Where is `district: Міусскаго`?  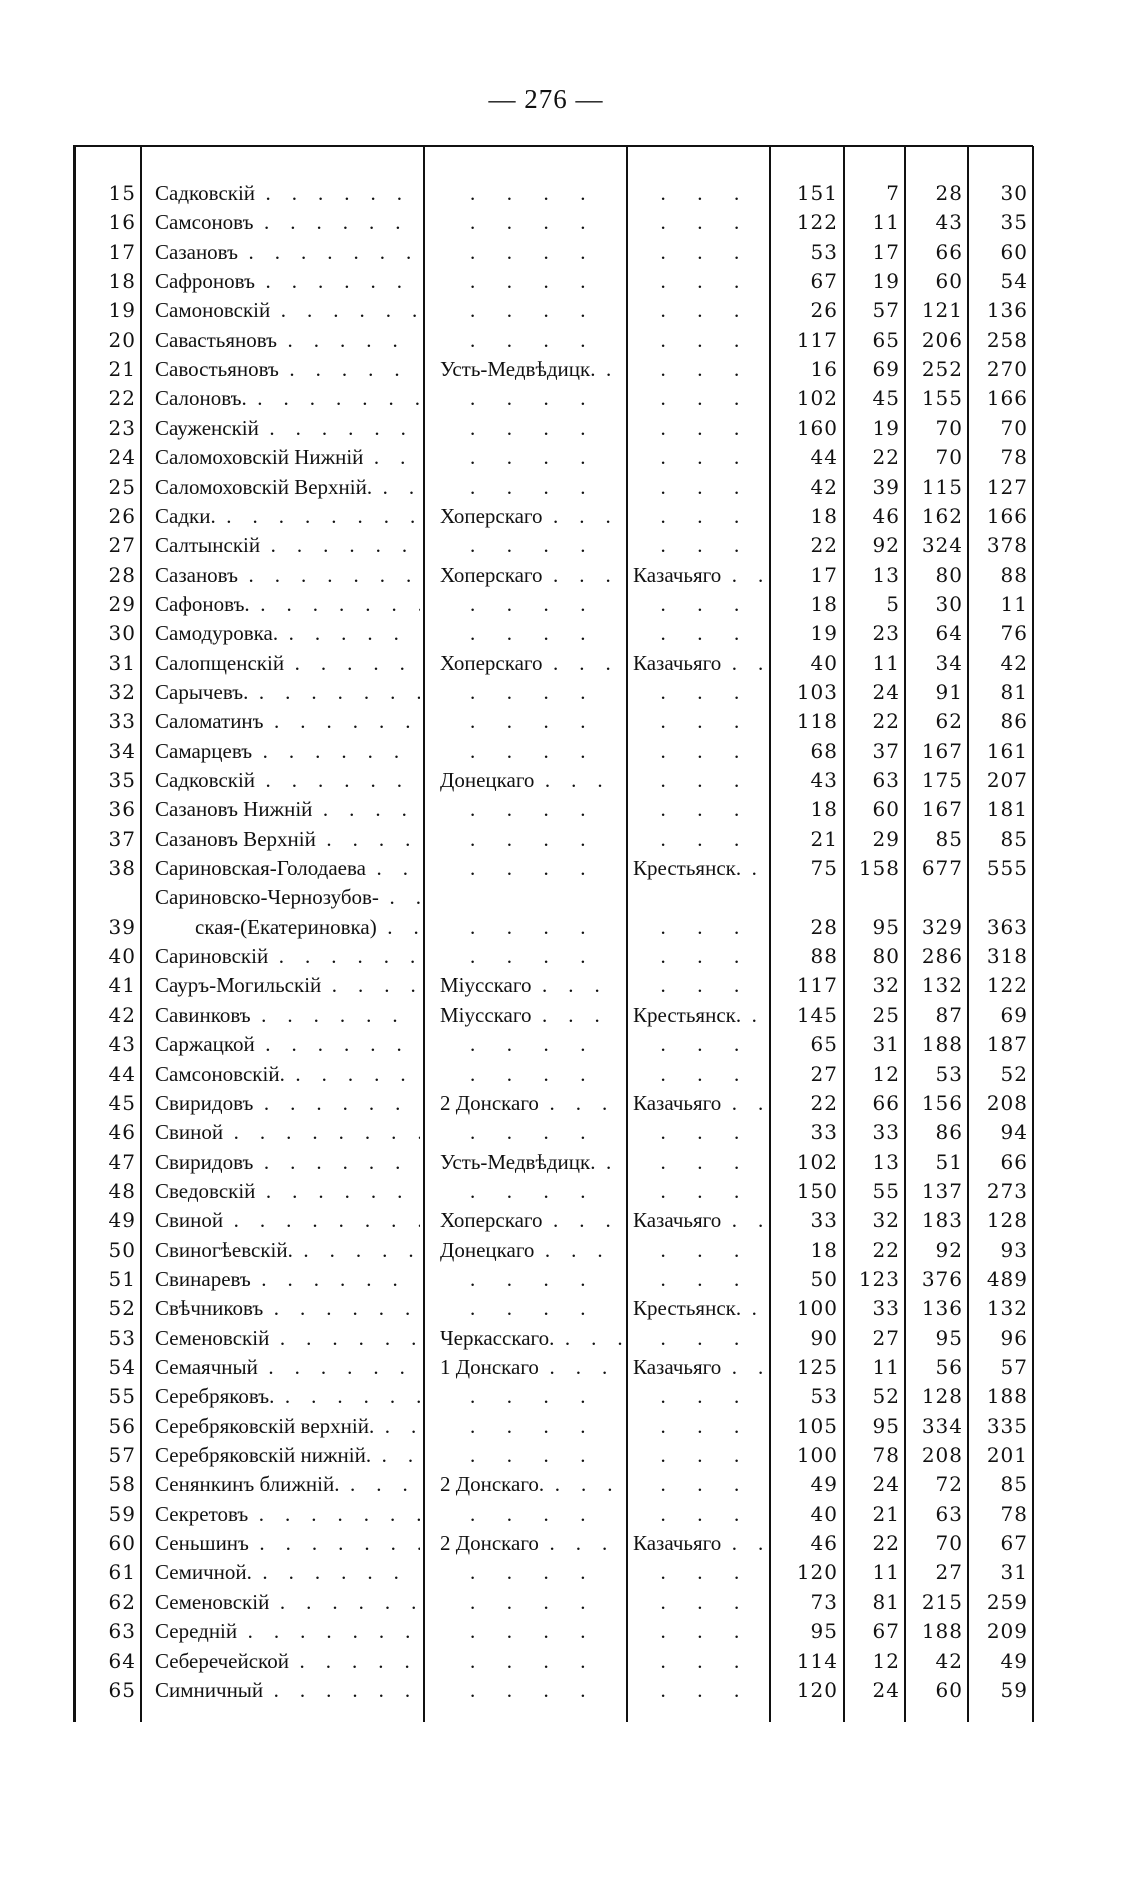 district: Міусскаго is located at coordinates (531, 1015).